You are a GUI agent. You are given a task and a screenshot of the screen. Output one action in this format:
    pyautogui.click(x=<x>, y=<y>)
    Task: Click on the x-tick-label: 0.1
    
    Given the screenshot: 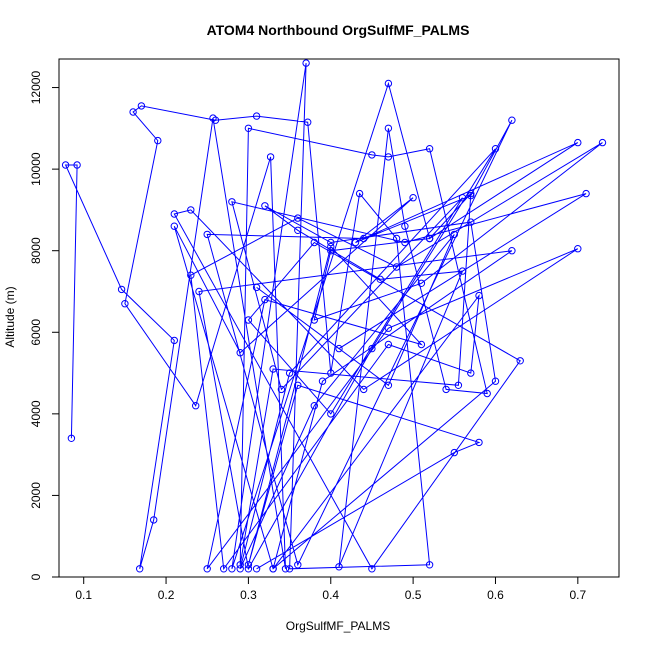 What is the action you would take?
    pyautogui.click(x=83, y=595)
    